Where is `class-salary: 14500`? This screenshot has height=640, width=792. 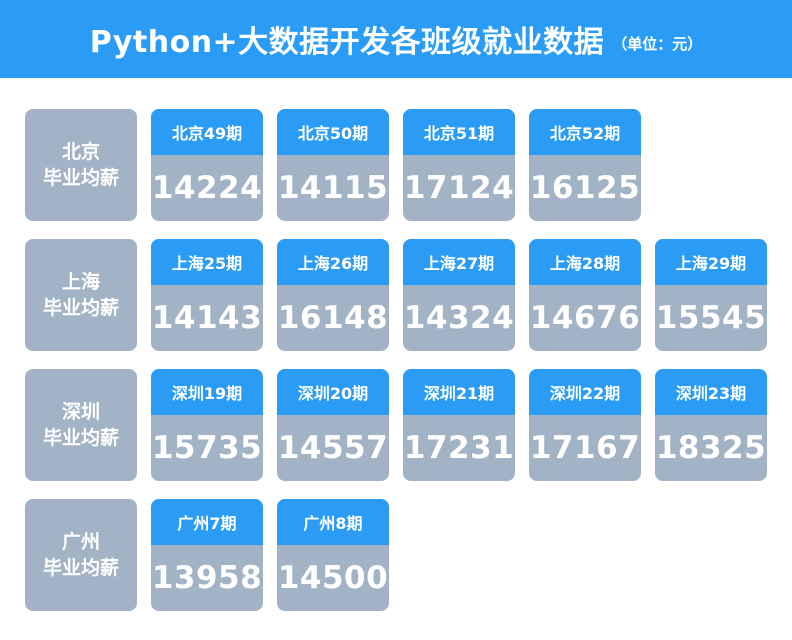
class-salary: 14500 is located at coordinates (333, 578).